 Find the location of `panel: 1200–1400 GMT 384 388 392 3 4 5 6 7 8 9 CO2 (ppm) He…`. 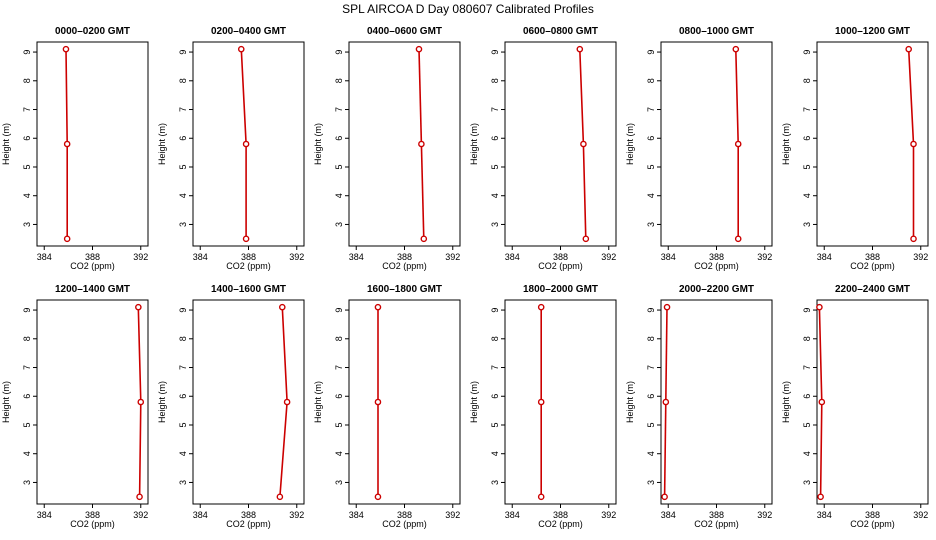

panel: 1200–1400 GMT 384 388 392 3 4 5 6 7 8 9 CO2 (ppm) He… is located at coordinates (75, 406).